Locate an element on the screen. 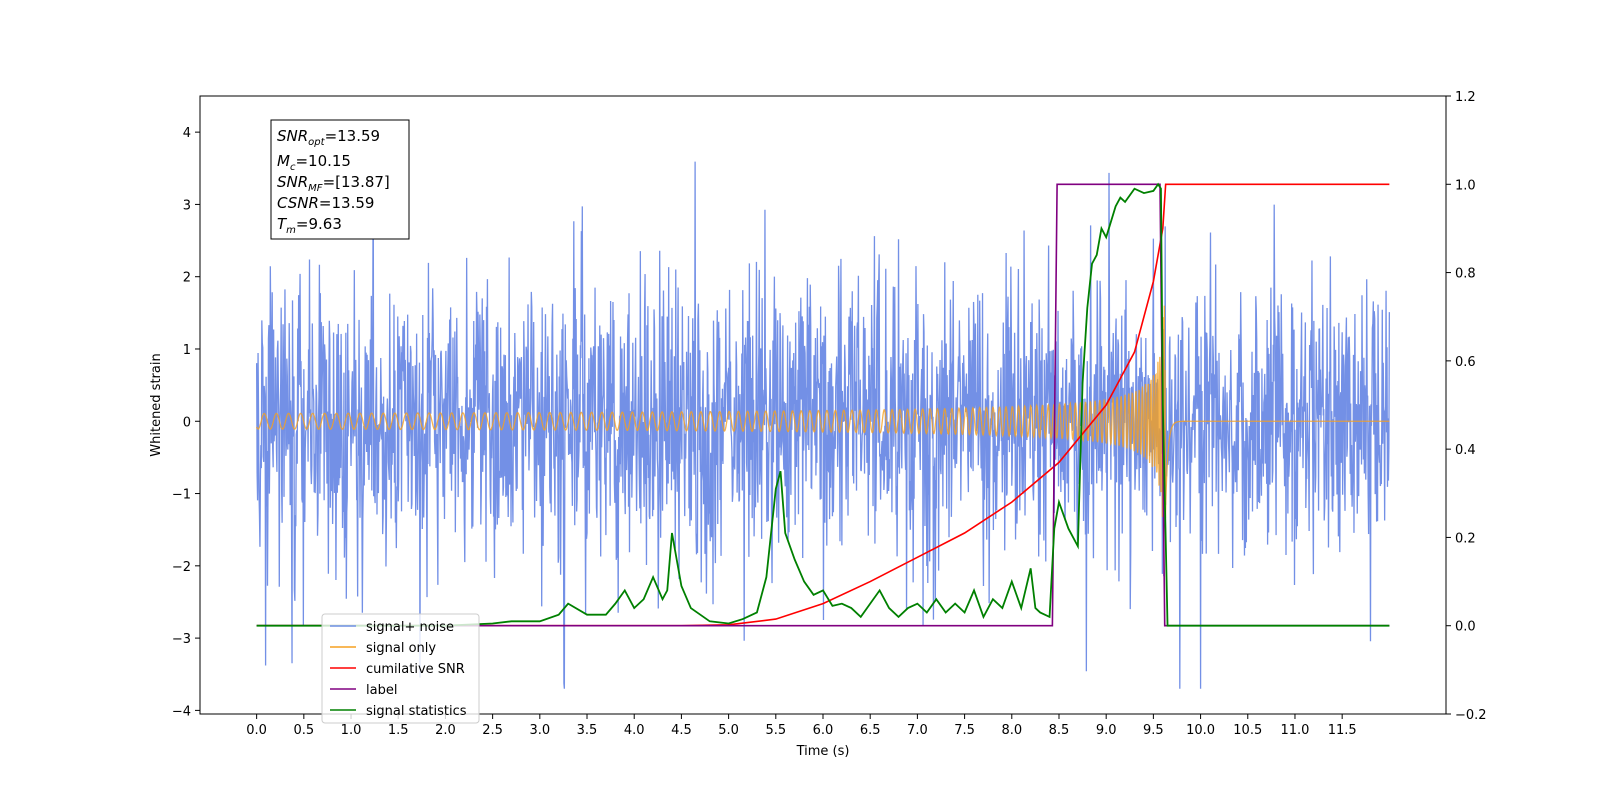 The image size is (1600, 800). x-tick-label: 11.5 is located at coordinates (1342, 730).